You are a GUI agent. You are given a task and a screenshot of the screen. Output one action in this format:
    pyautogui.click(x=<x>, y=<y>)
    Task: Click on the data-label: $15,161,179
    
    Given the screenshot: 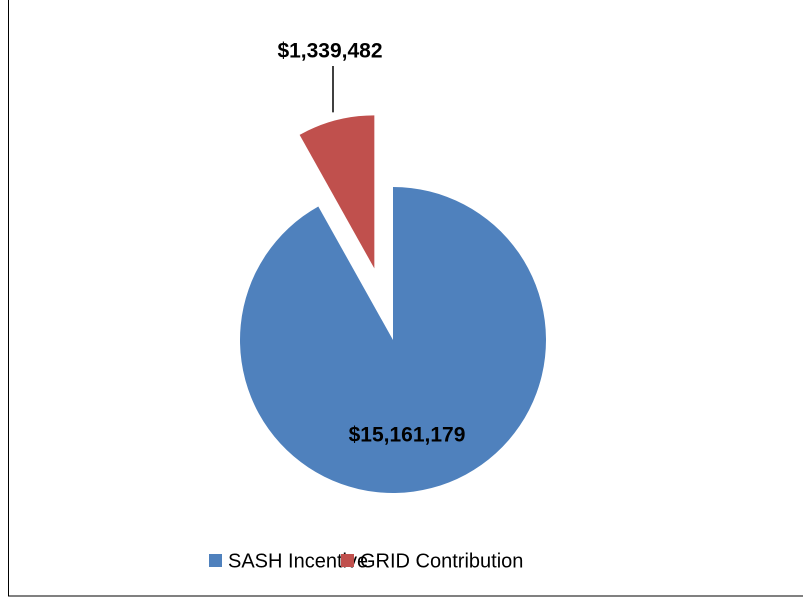 What is the action you would take?
    pyautogui.click(x=407, y=435)
    